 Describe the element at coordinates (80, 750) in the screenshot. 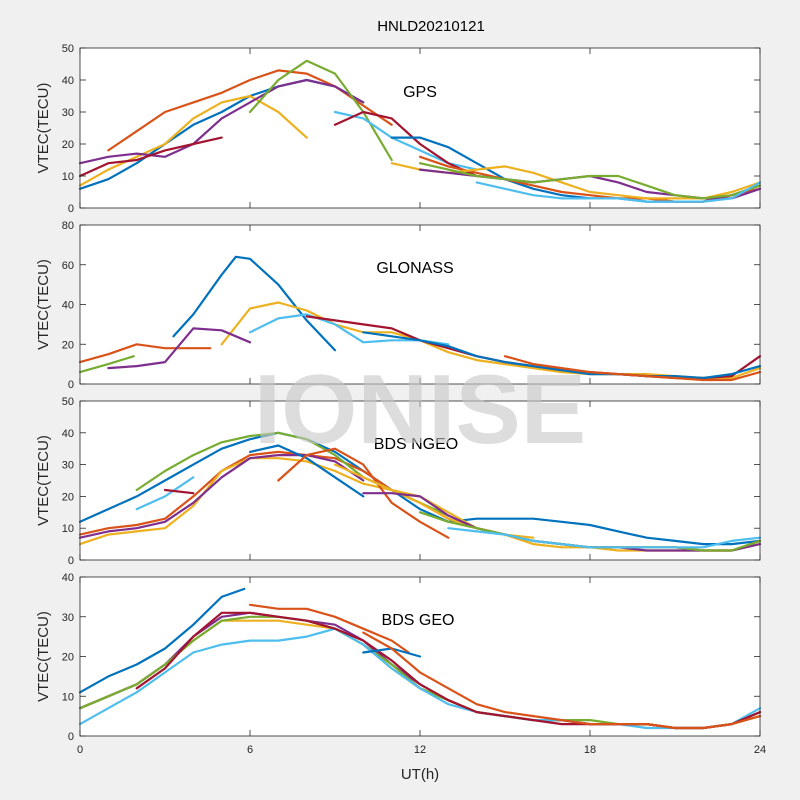

I see `x-tick-label: 0` at that location.